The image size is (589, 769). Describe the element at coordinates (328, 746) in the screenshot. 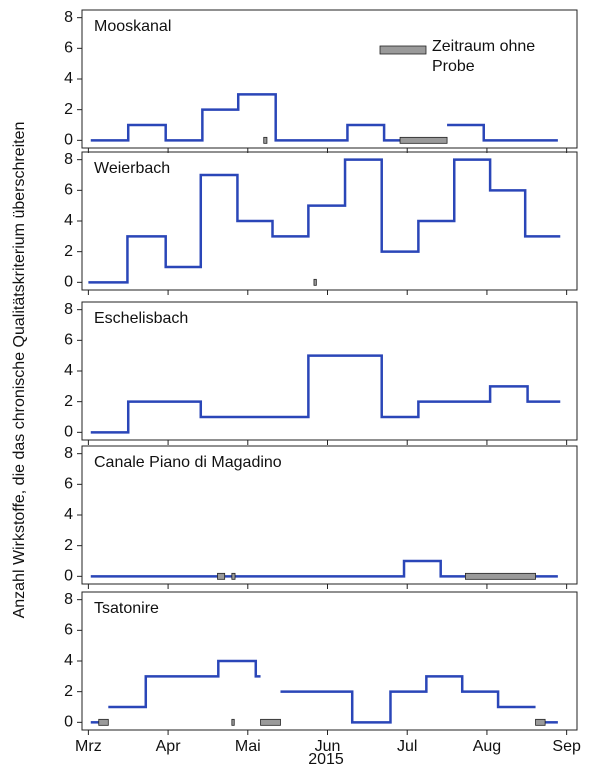

I see `x-tick-label: Jun` at that location.